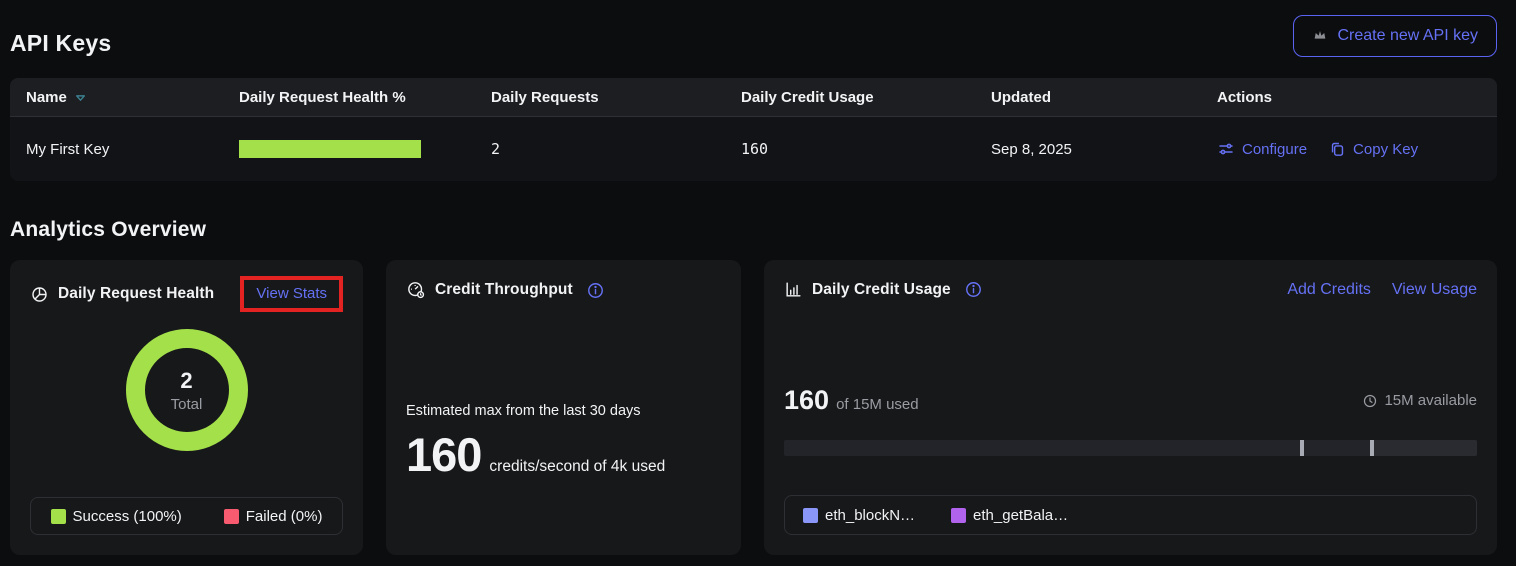  Describe the element at coordinates (545, 97) in the screenshot. I see `column-header-daily-requests: Daily Requests` at that location.